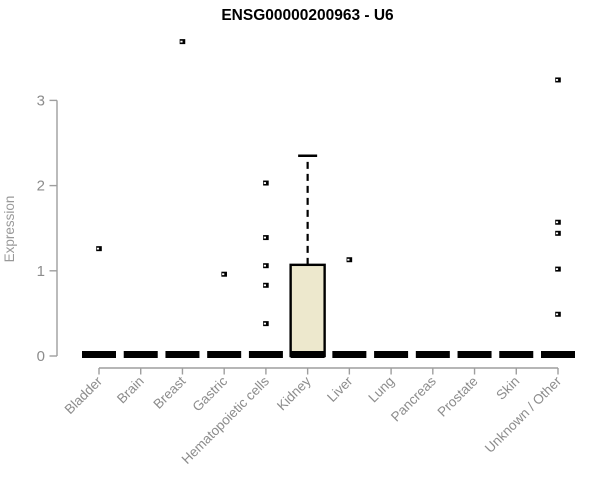 This screenshot has width=600, height=500. I want to click on x-category-label: Bladder, so click(84, 395).